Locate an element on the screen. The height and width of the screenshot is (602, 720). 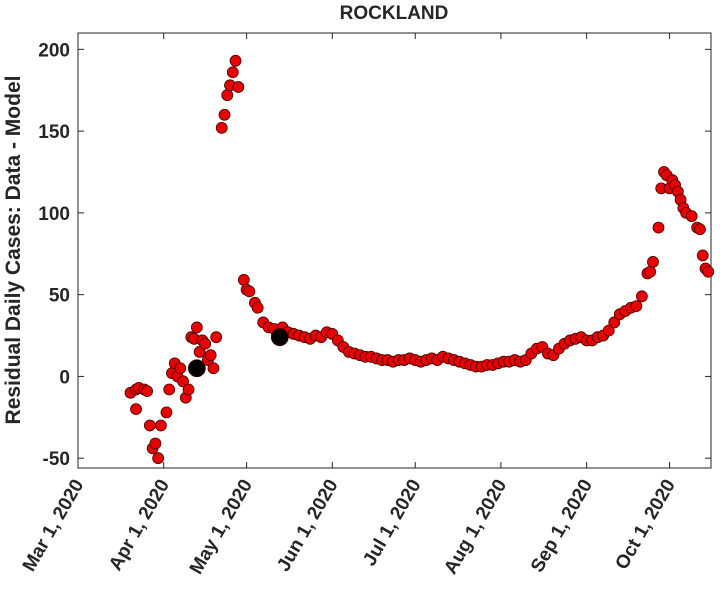
x-tick-label: Aug 1, 2020 is located at coordinates (475, 527).